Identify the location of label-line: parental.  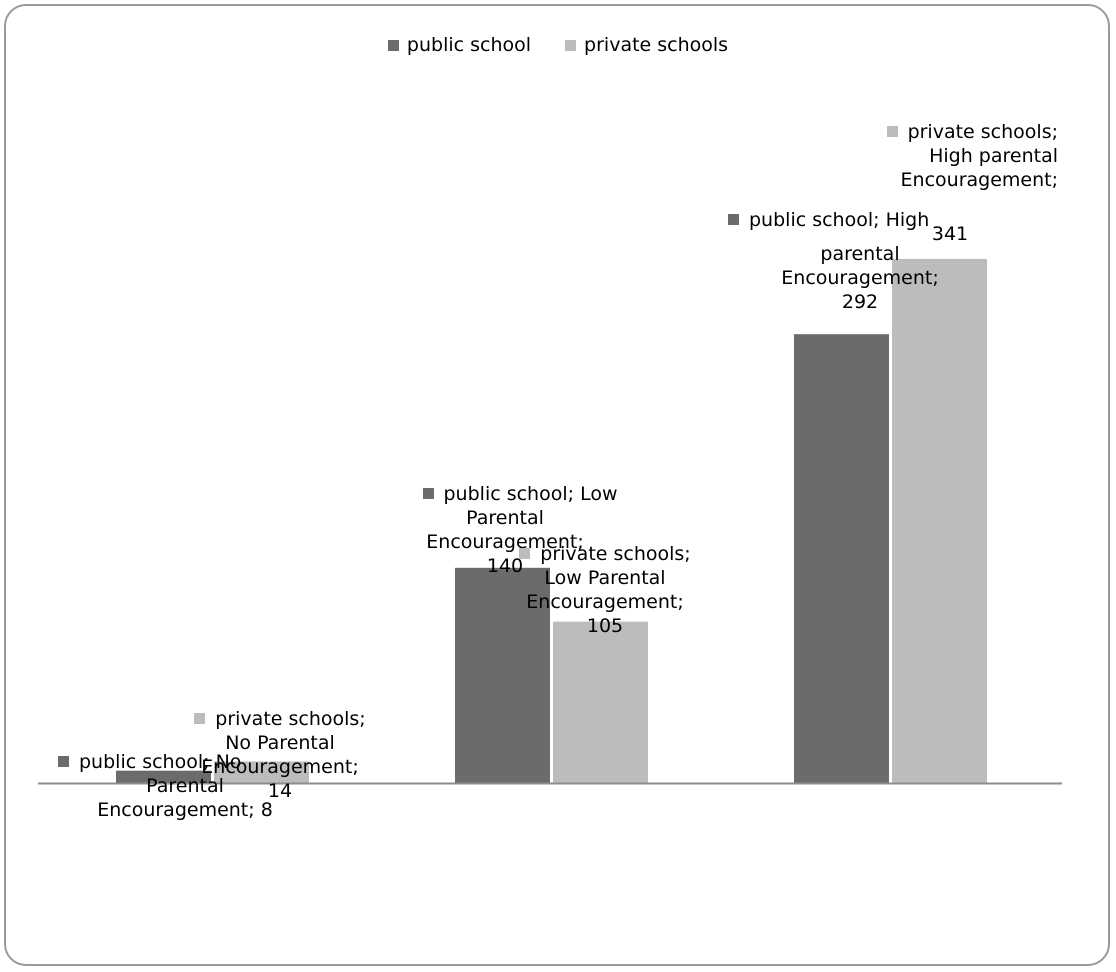
(860, 254).